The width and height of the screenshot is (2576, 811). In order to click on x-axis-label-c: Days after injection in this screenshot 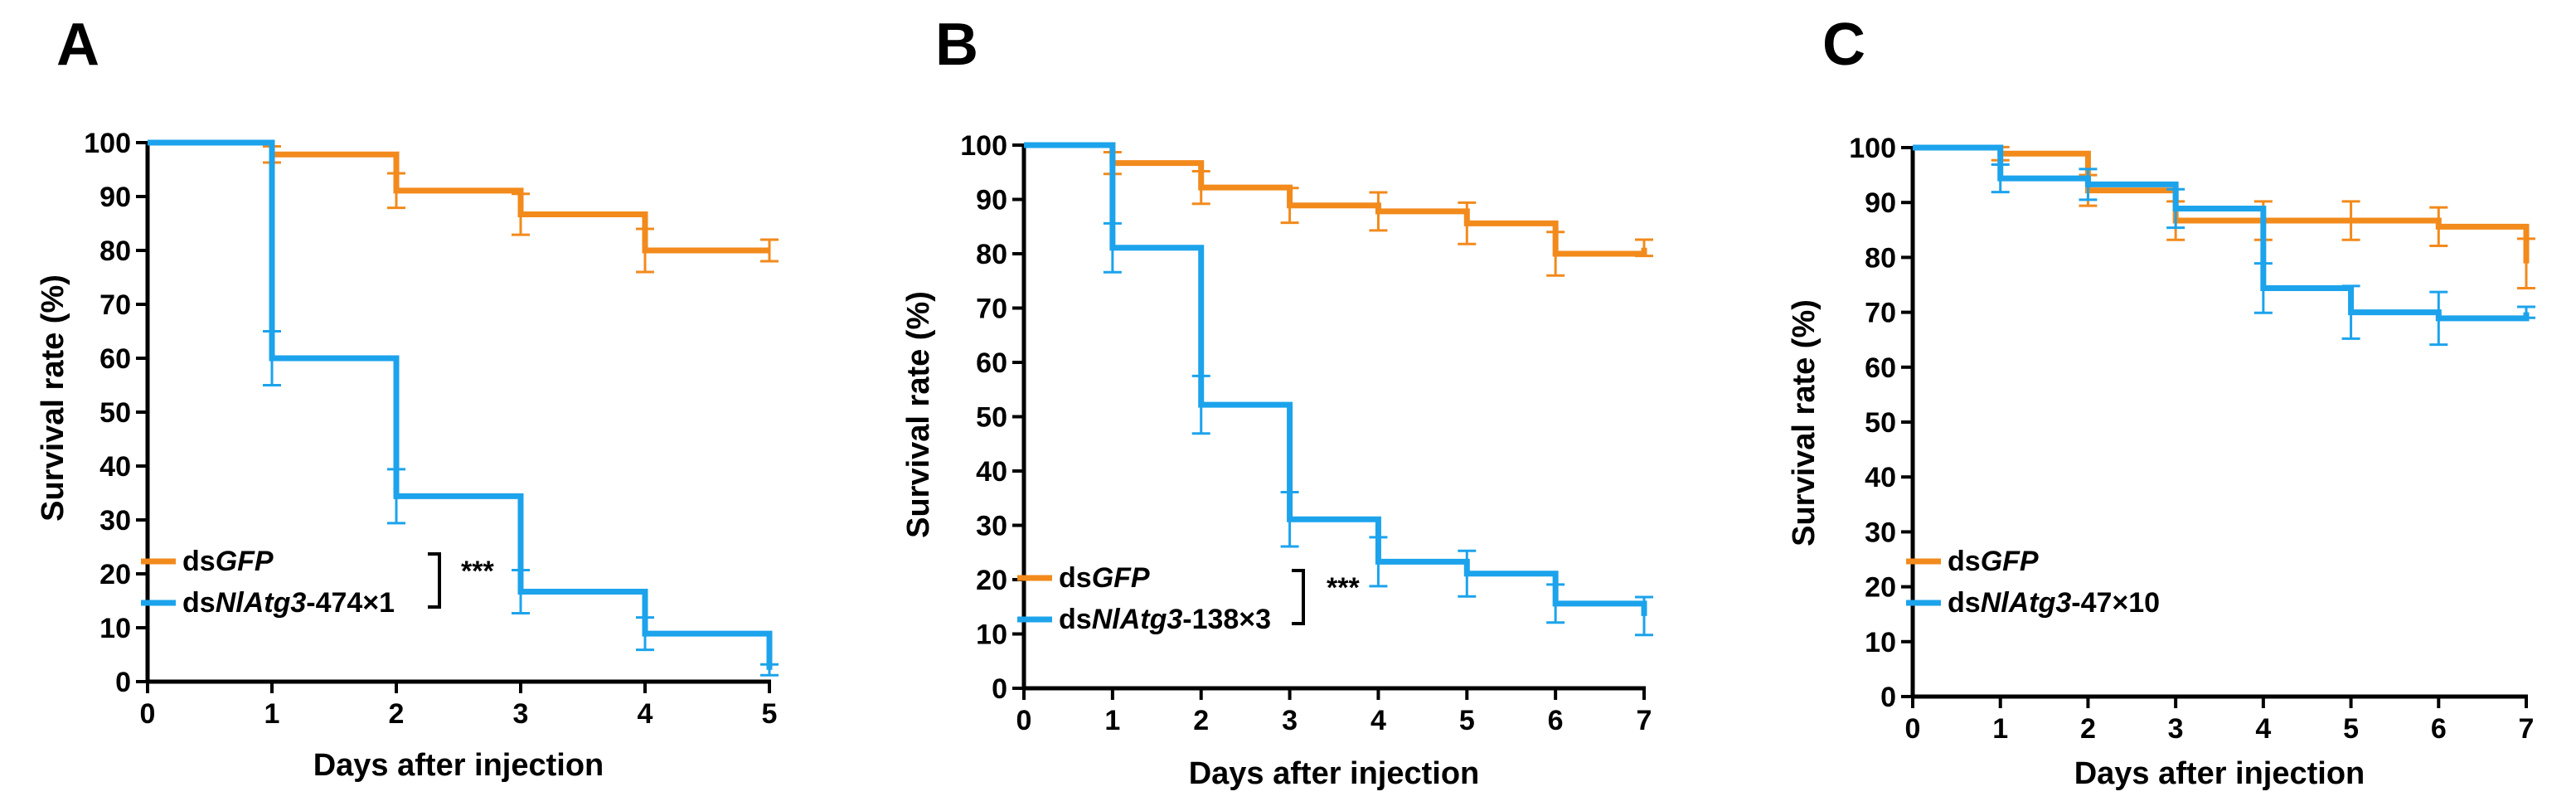, I will do `click(2219, 773)`.